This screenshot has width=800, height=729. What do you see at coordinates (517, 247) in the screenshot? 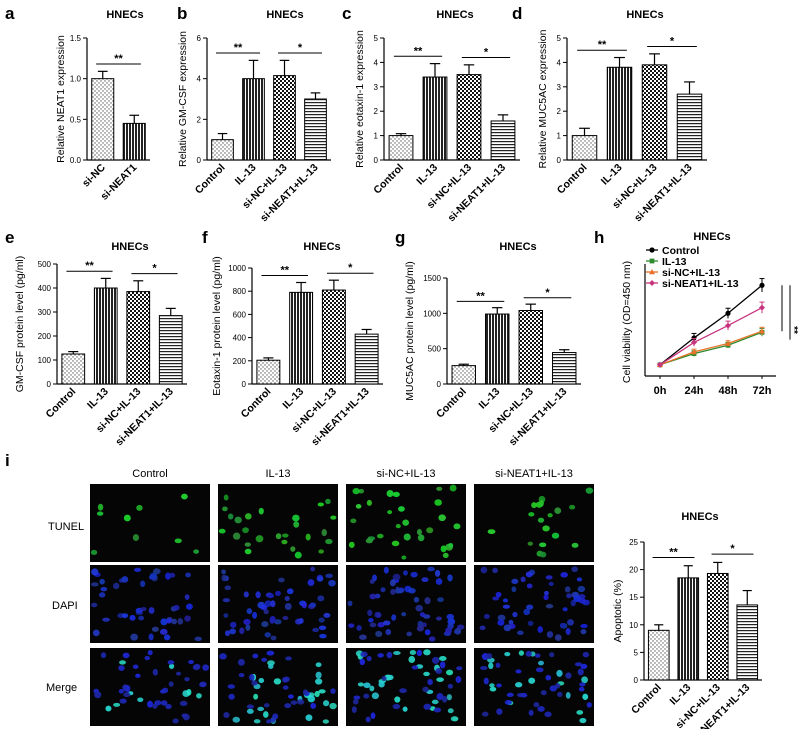
I see `chart-title: HNECs` at bounding box center [517, 247].